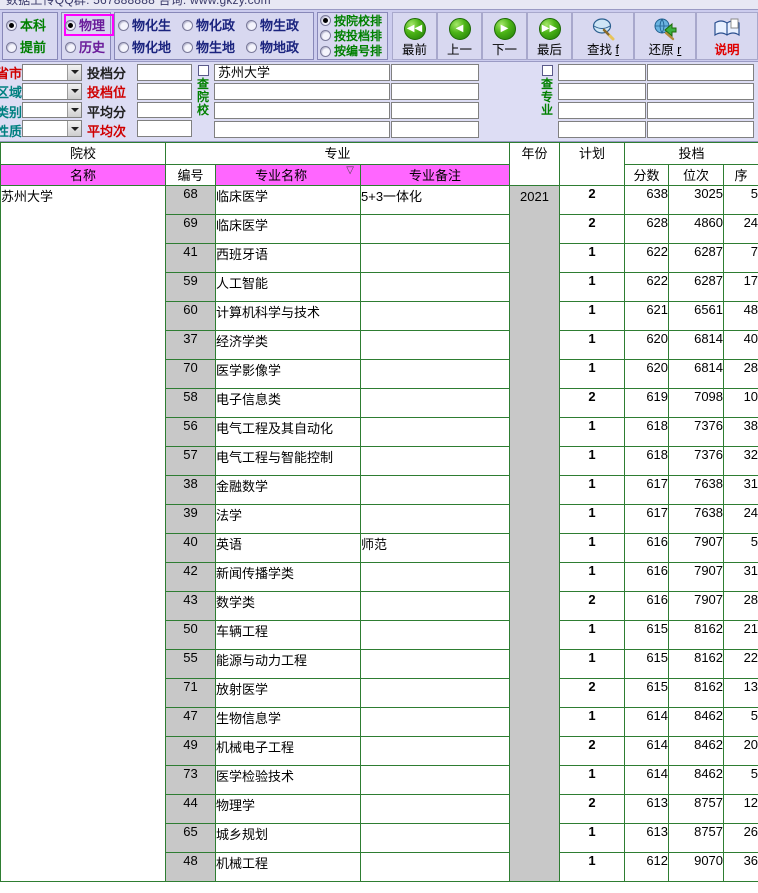 Image resolution: width=758 pixels, height=893 pixels. What do you see at coordinates (602, 72) in the screenshot?
I see `major-input-1a` at bounding box center [602, 72].